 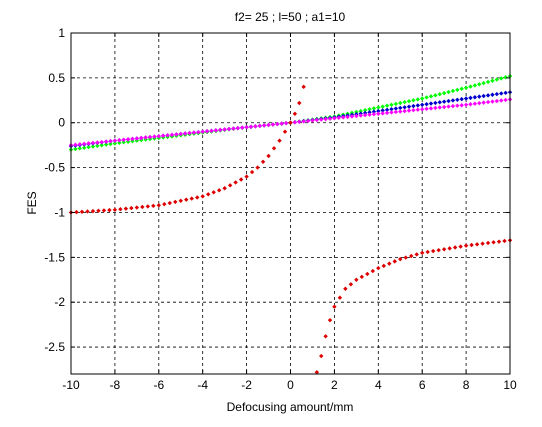 I want to click on y-tick-label: -1.5, so click(x=54, y=257).